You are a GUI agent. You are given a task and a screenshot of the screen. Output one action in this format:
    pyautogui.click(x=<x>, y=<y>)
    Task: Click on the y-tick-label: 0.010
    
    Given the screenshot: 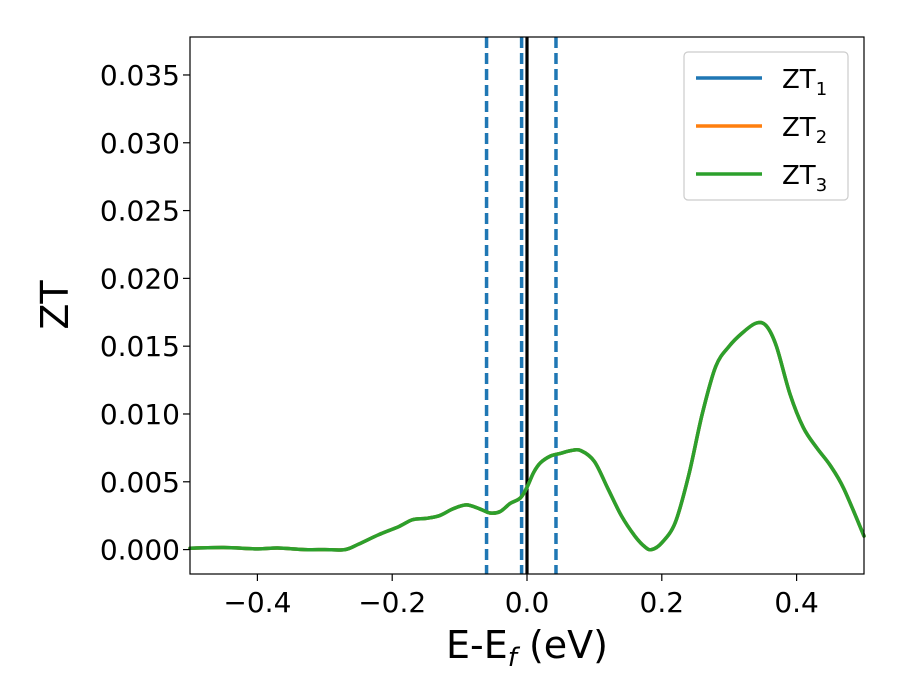 What is the action you would take?
    pyautogui.click(x=140, y=414)
    